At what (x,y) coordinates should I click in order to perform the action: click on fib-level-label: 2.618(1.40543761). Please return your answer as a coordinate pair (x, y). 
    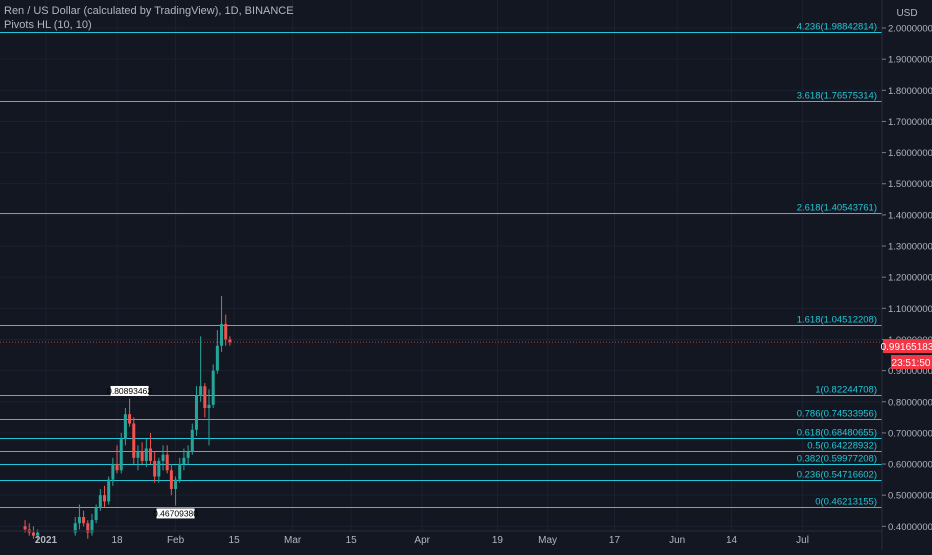
    Looking at the image, I should click on (837, 208).